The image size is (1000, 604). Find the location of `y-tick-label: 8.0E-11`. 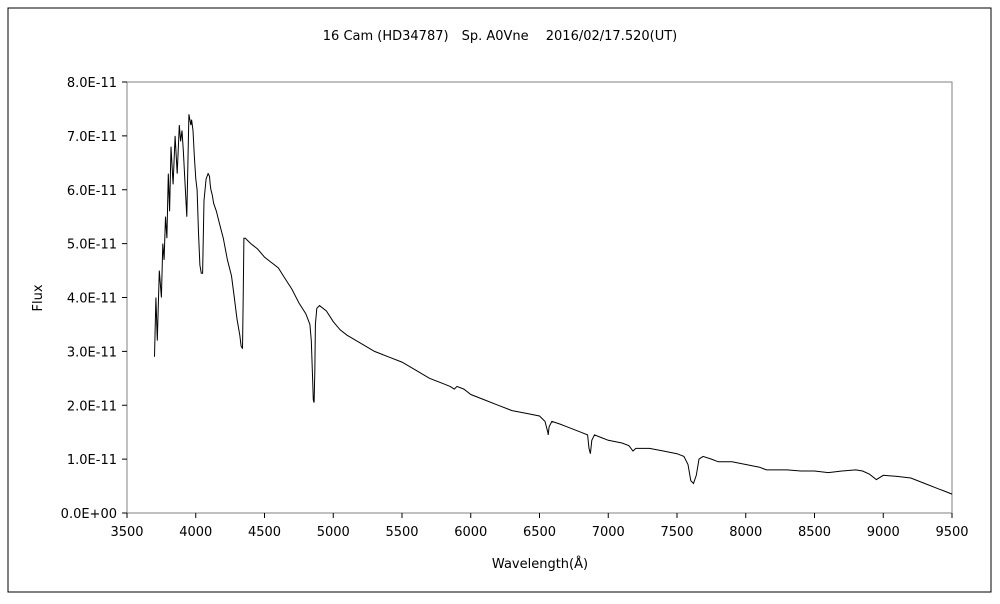

y-tick-label: 8.0E-11 is located at coordinates (92, 83).